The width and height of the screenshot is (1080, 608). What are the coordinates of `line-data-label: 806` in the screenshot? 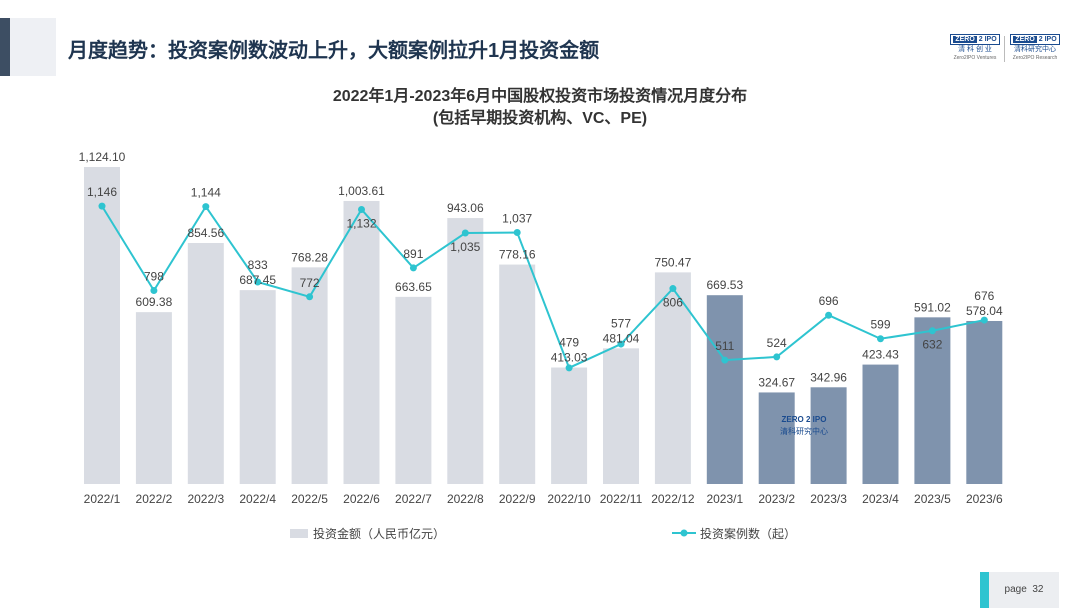 It's located at (673, 303).